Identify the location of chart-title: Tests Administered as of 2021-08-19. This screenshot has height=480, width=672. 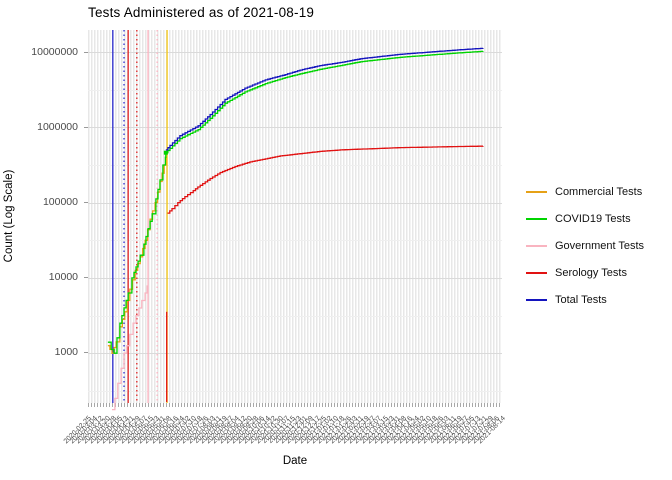
(201, 12).